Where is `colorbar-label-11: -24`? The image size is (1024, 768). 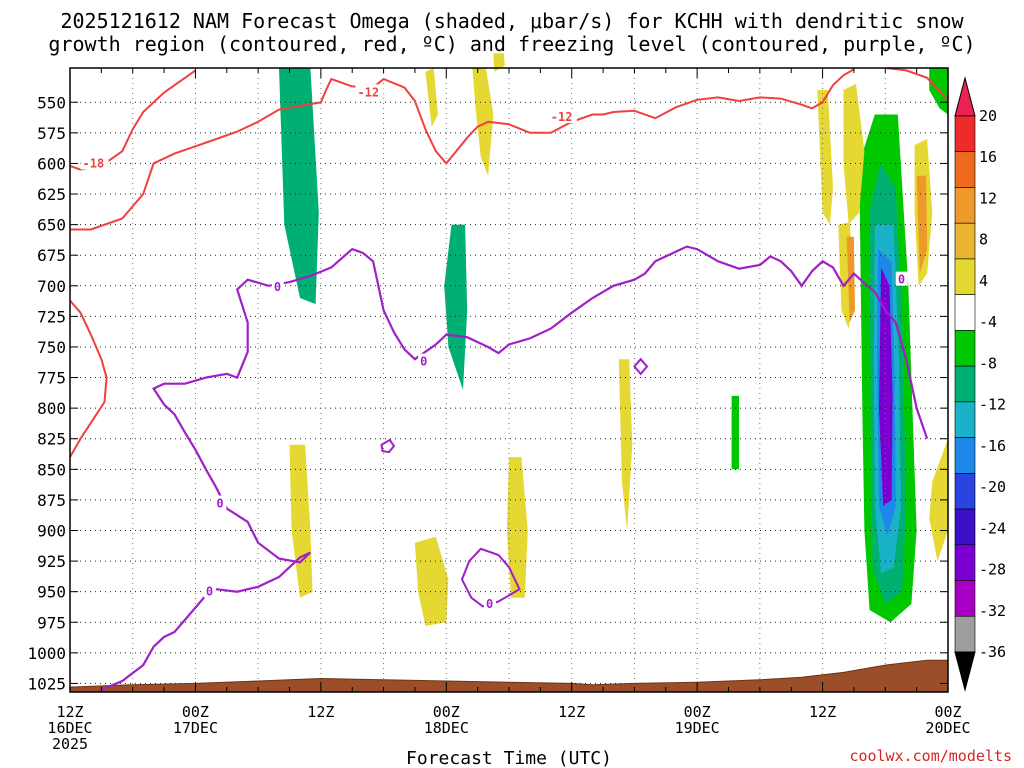 colorbar-label-11: -24 is located at coordinates (992, 528).